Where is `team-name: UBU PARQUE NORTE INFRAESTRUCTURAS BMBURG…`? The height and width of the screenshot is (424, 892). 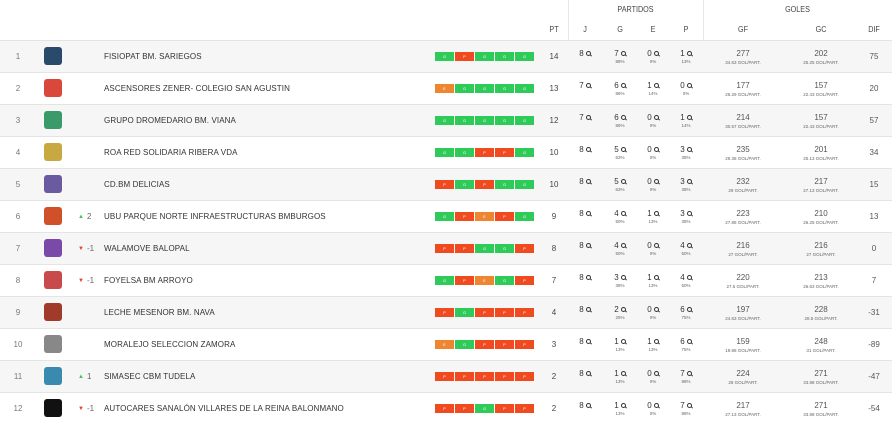
team-name: UBU PARQUE NORTE INFRAESTRUCTURAS BMBURG… is located at coordinates (215, 216).